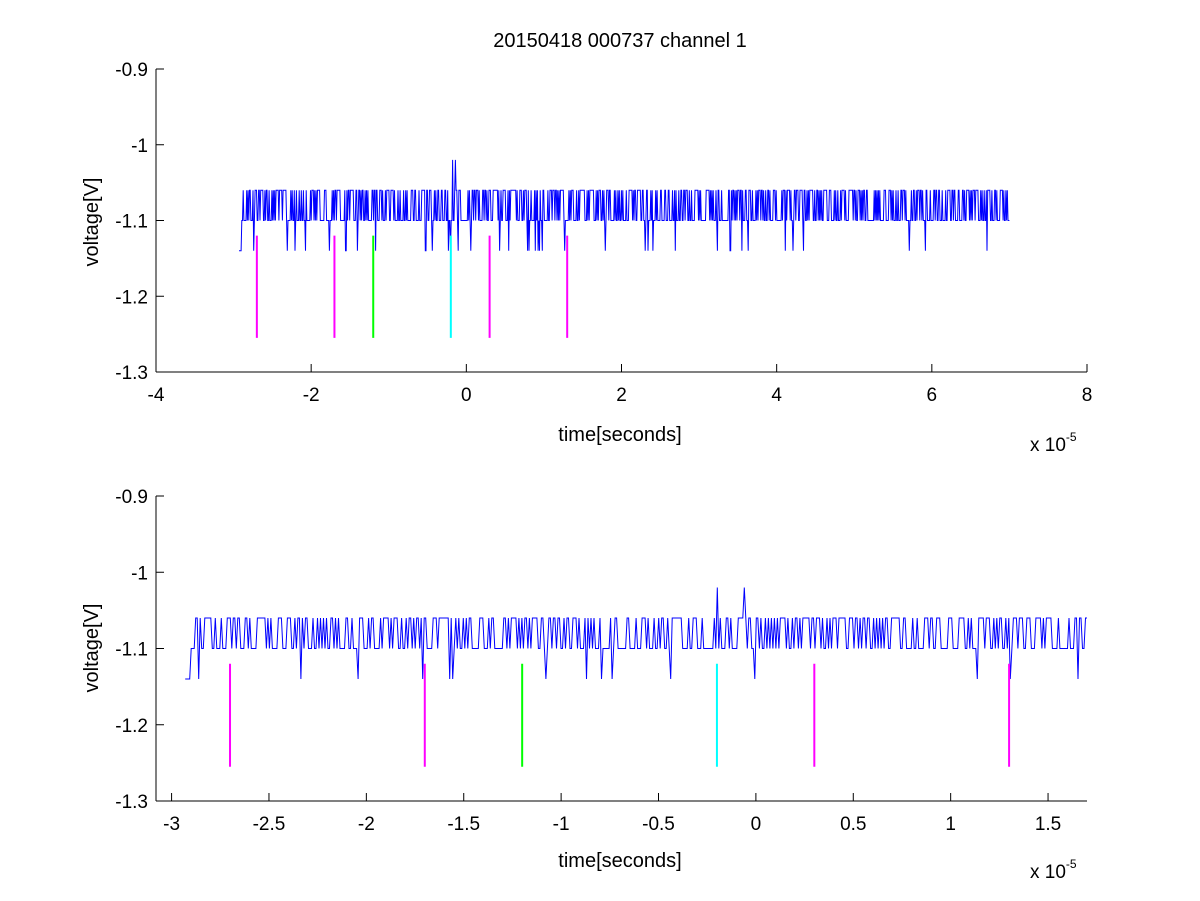  Describe the element at coordinates (139, 146) in the screenshot. I see `top-y-tick-label: -1` at that location.